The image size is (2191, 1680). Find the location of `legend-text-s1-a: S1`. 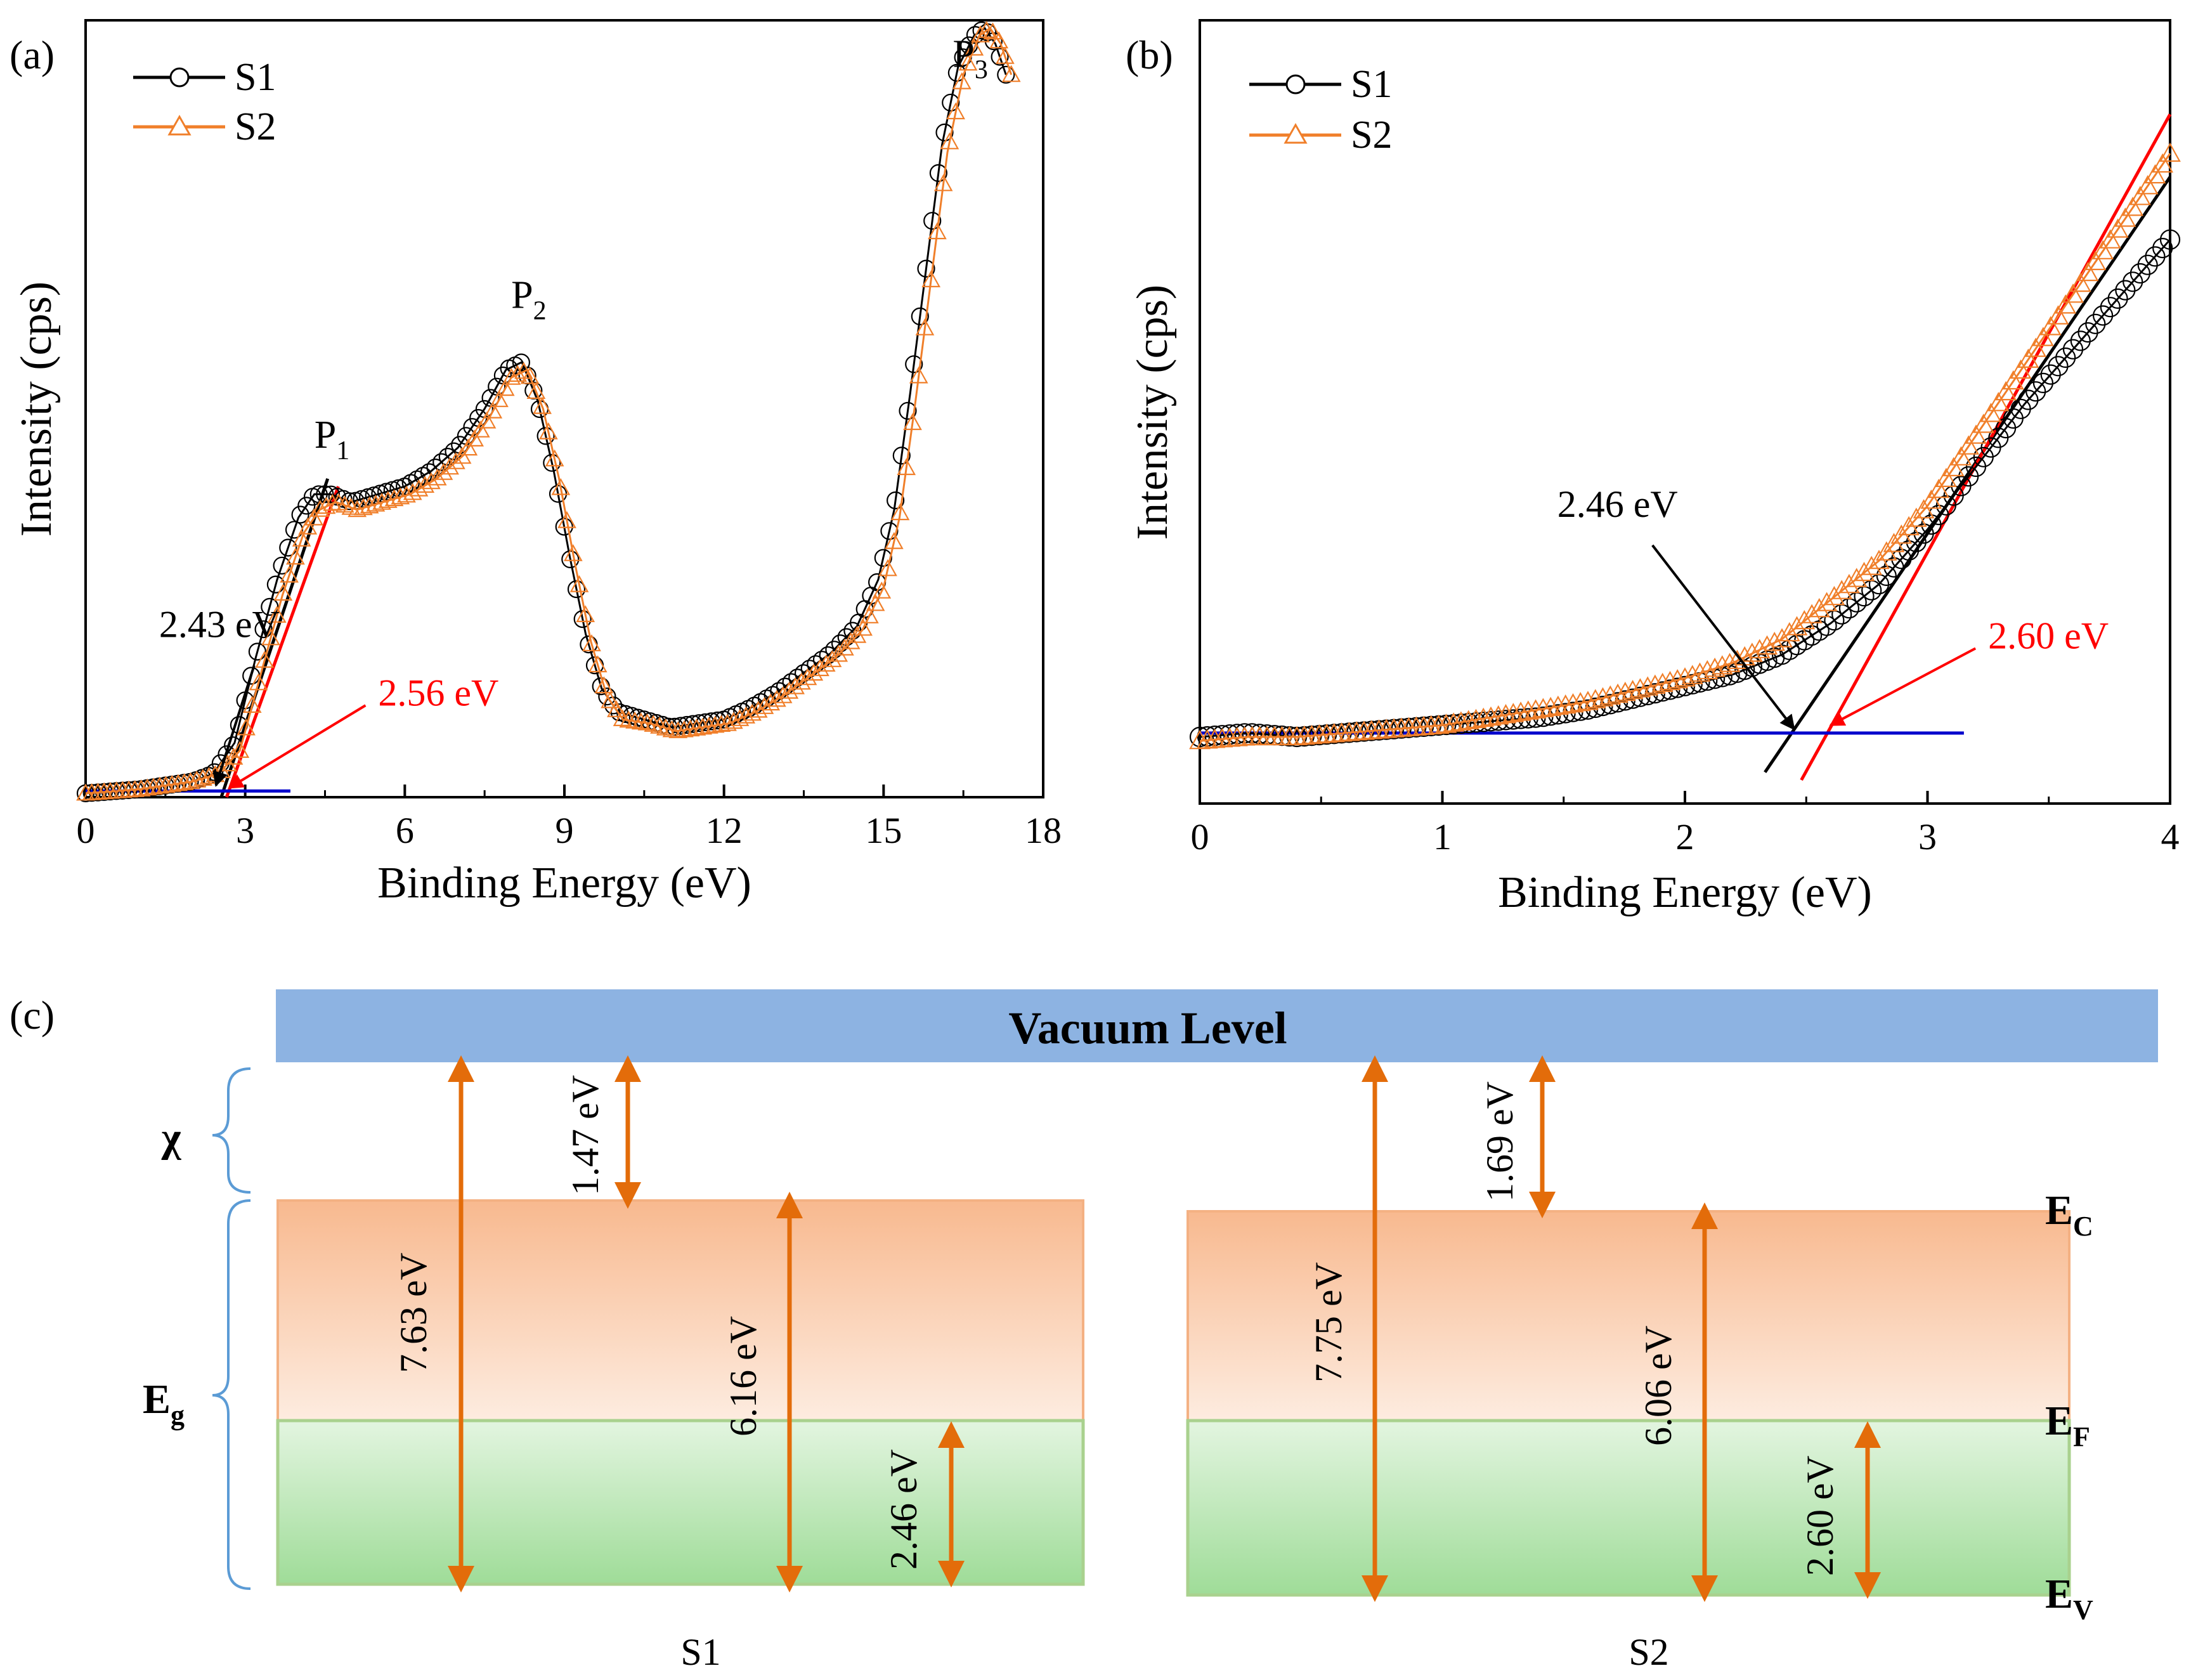

legend-text-s1-a: S1 is located at coordinates (256, 77).